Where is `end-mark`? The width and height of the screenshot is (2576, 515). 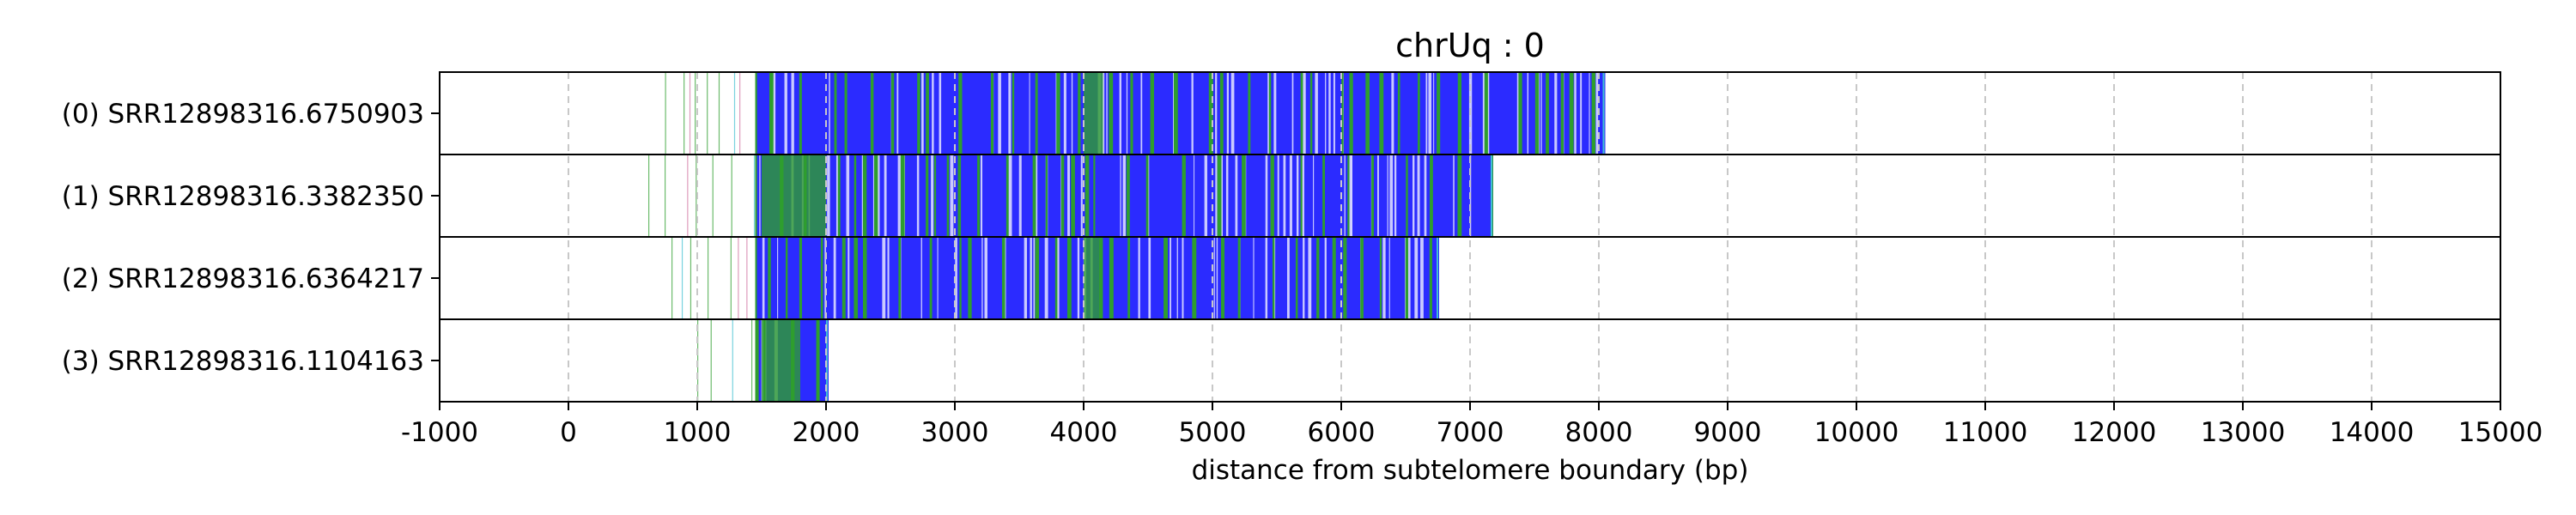 end-mark is located at coordinates (1603, 113).